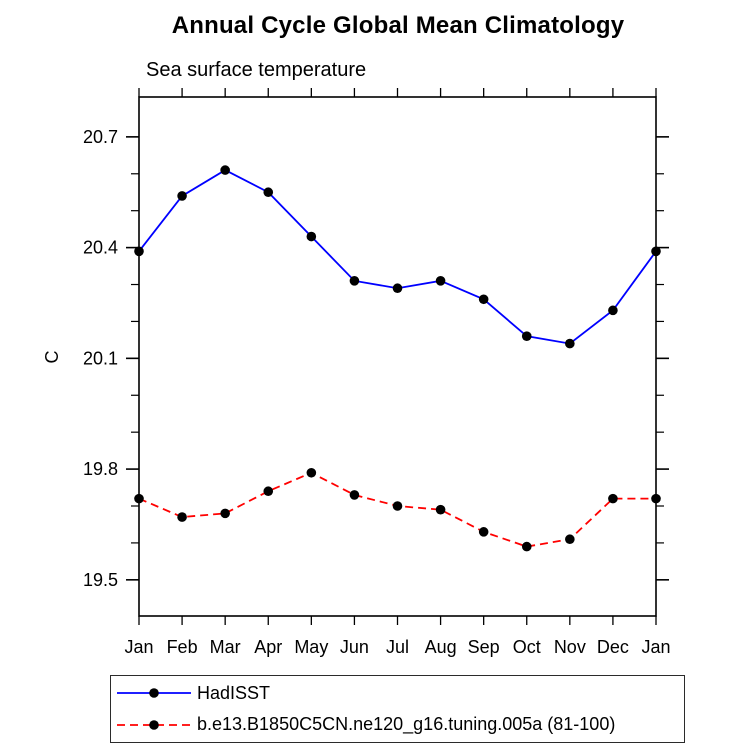  What do you see at coordinates (397, 647) in the screenshot?
I see `x-tick-label: Jul` at bounding box center [397, 647].